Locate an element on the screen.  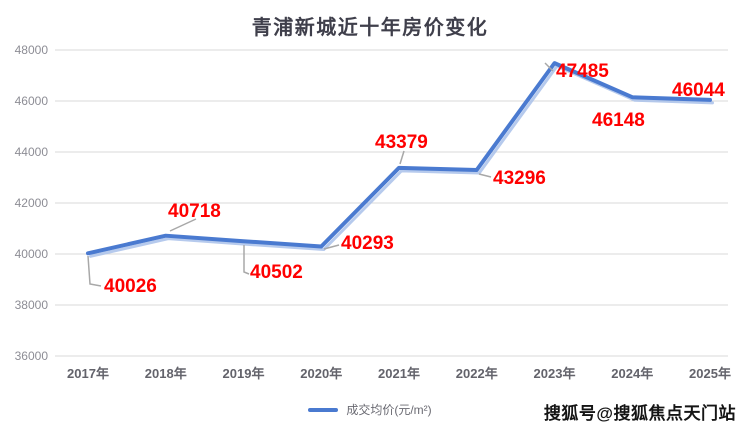
y-axis-label: 42000 is located at coordinates (32, 203).